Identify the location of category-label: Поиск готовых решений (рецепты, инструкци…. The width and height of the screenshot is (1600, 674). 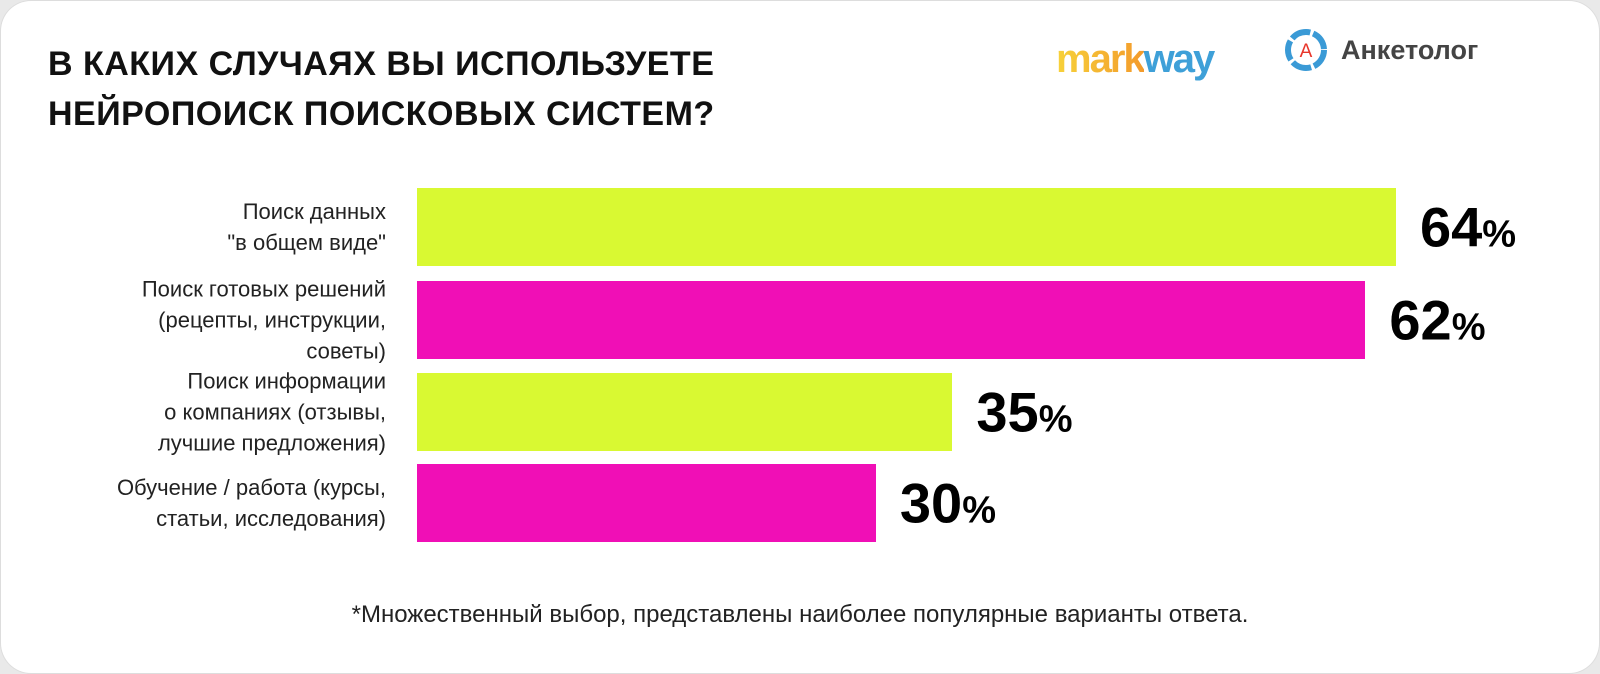
(196, 320).